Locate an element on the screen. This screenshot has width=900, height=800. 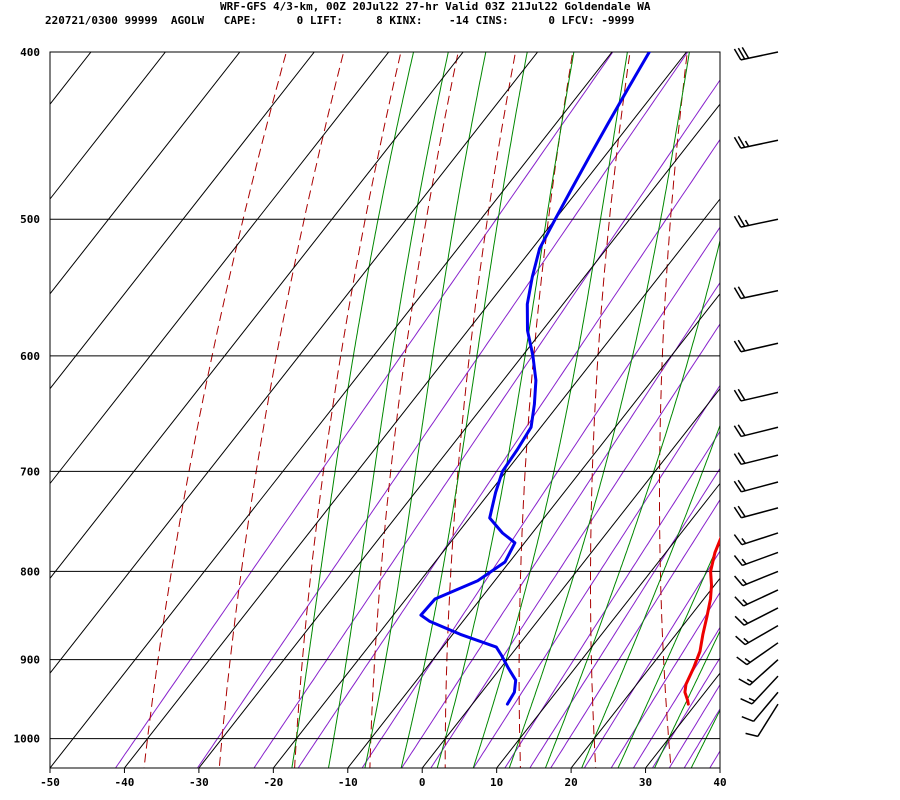
pressure-tick-label: 400 is located at coordinates (30, 52).